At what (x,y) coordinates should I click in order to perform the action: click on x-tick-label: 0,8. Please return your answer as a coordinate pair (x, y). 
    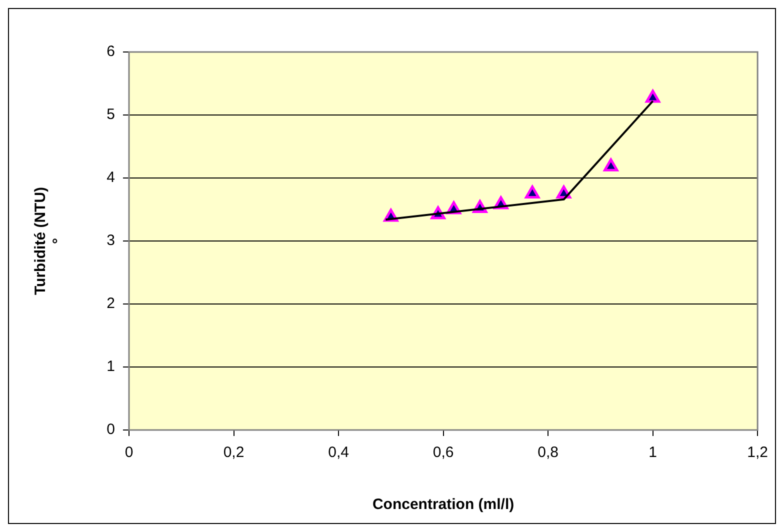
    Looking at the image, I should click on (548, 453).